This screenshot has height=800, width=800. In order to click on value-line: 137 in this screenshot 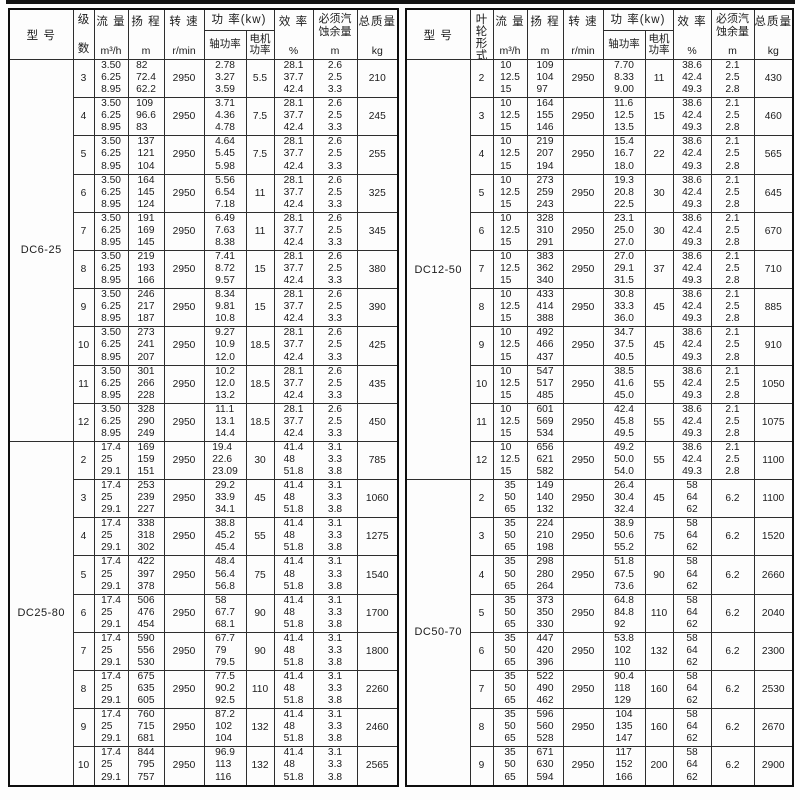, I will do `click(146, 142)`.